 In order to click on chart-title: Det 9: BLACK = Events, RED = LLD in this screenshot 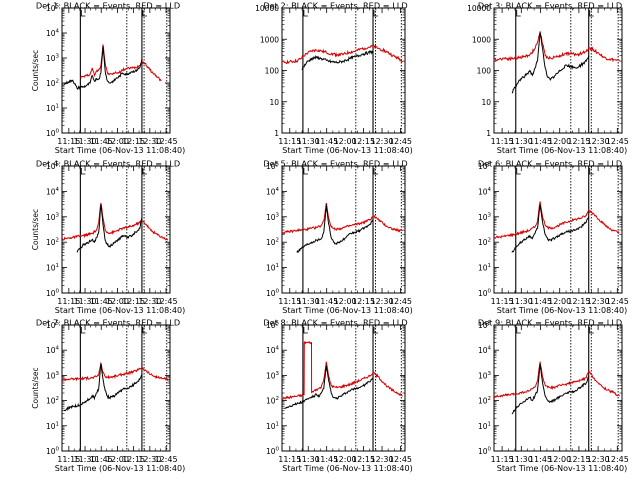, I will do `click(550, 323)`.